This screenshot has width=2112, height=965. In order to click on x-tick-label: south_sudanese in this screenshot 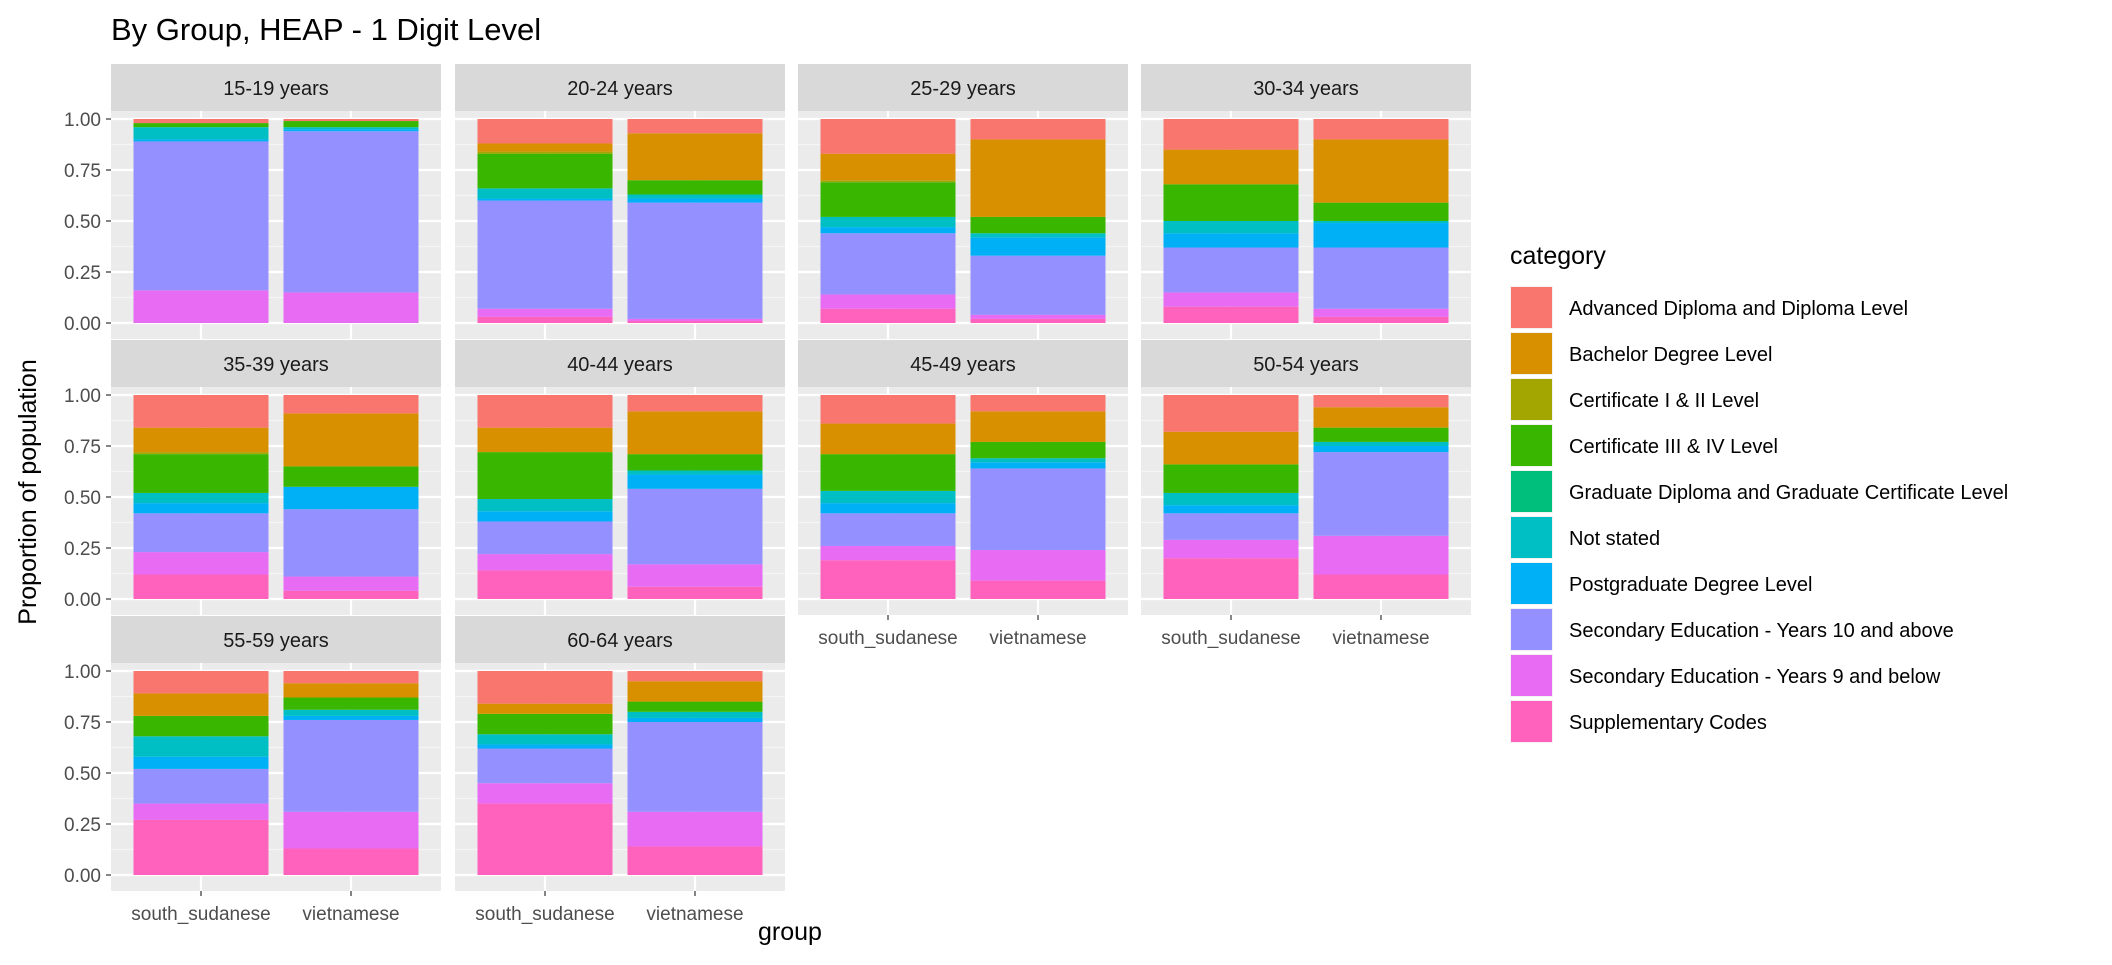, I will do `click(200, 914)`.